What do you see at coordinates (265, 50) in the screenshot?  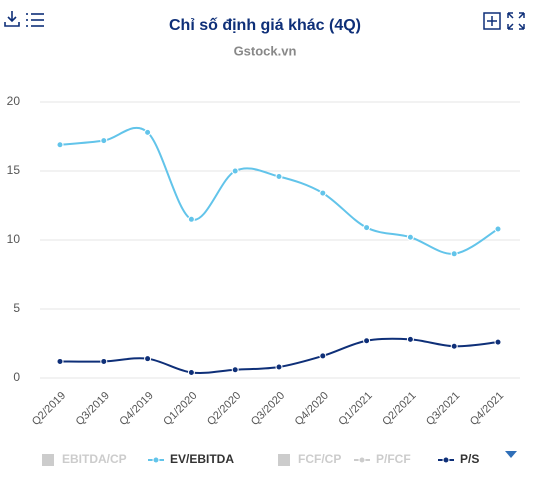 I see `chart-subtitle: Gstock.vn` at bounding box center [265, 50].